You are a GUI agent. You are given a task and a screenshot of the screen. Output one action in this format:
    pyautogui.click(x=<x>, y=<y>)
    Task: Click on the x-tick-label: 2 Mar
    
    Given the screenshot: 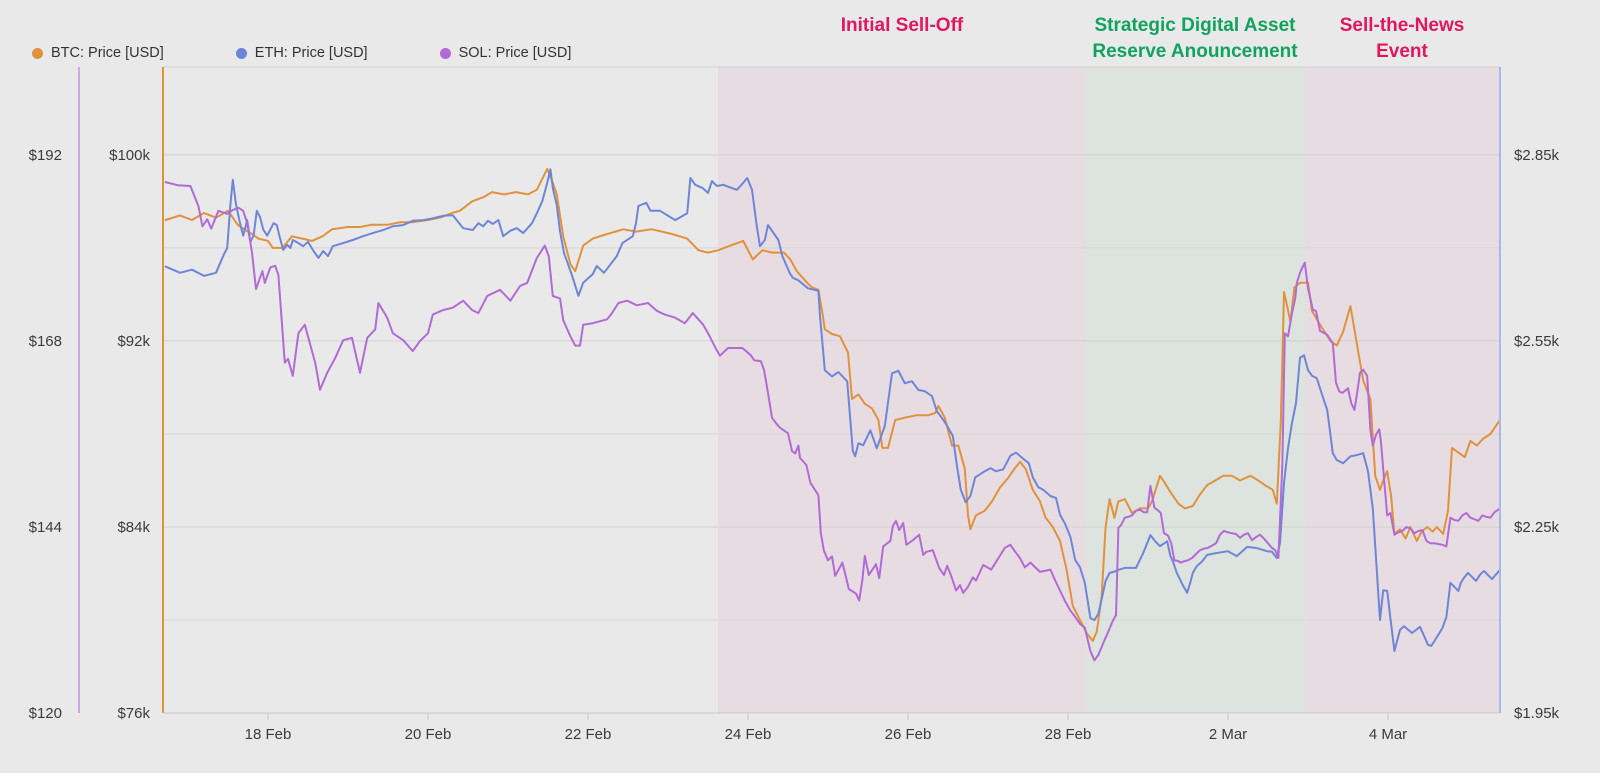 What is the action you would take?
    pyautogui.click(x=1228, y=734)
    